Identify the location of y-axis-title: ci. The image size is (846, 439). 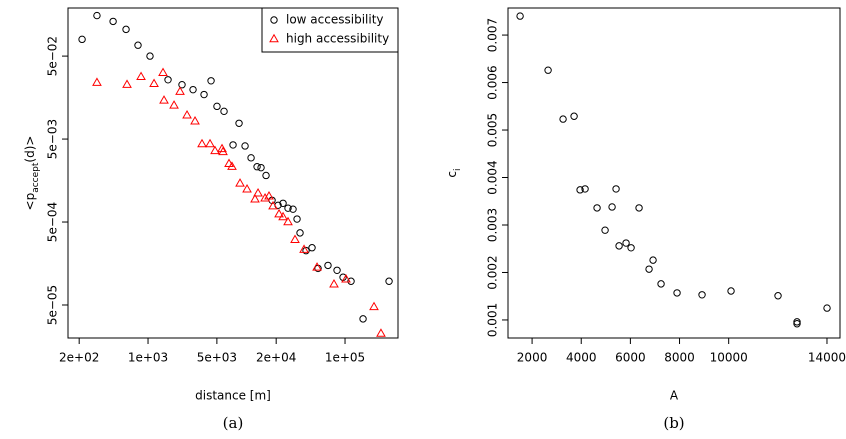
(454, 172).